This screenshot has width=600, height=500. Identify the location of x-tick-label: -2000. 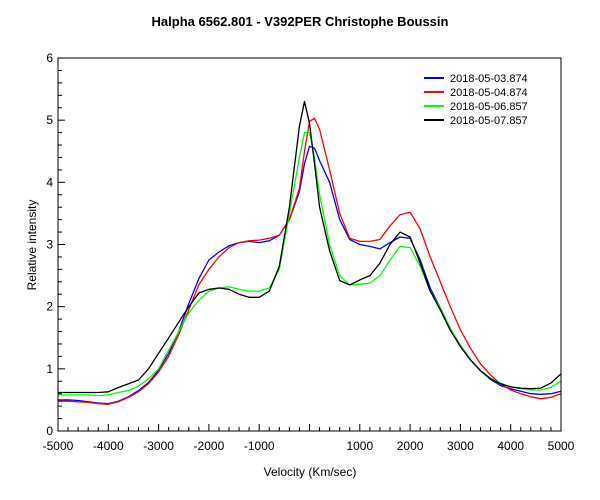
(209, 446).